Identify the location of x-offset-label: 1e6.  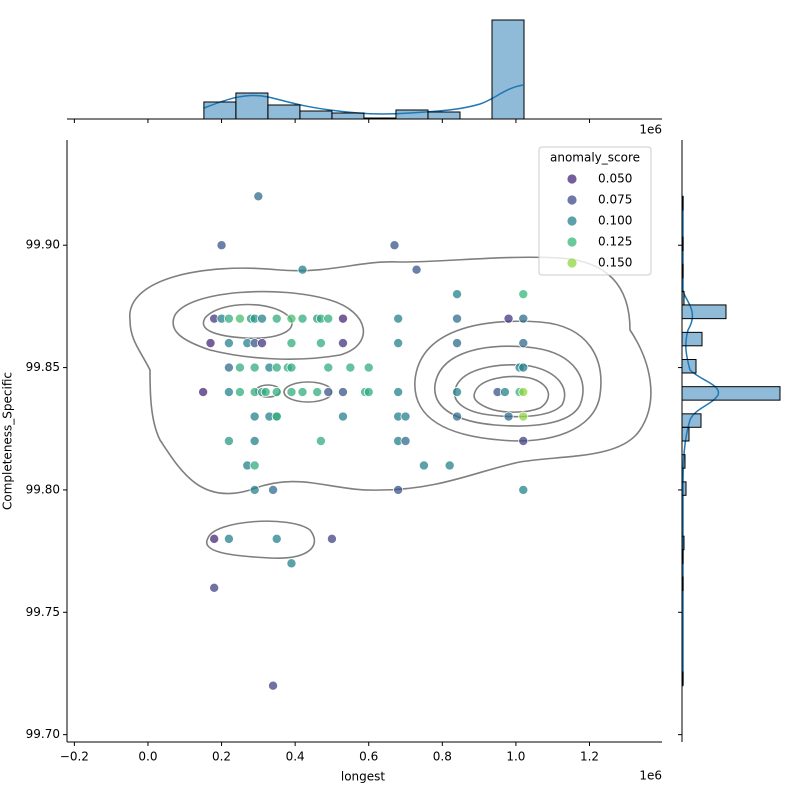
(650, 776).